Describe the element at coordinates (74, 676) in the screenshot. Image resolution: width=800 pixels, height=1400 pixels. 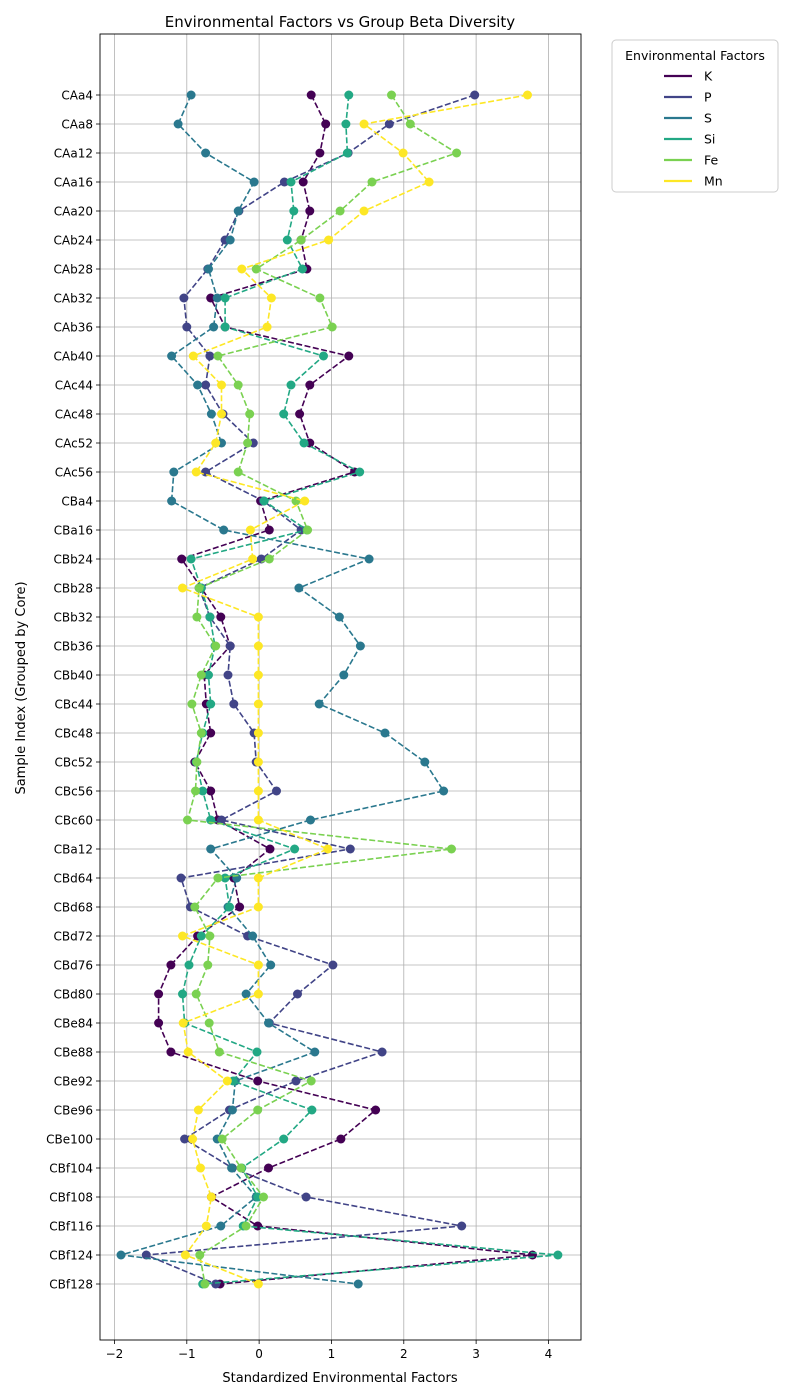
I see `y-tick-label: CBb40` at that location.